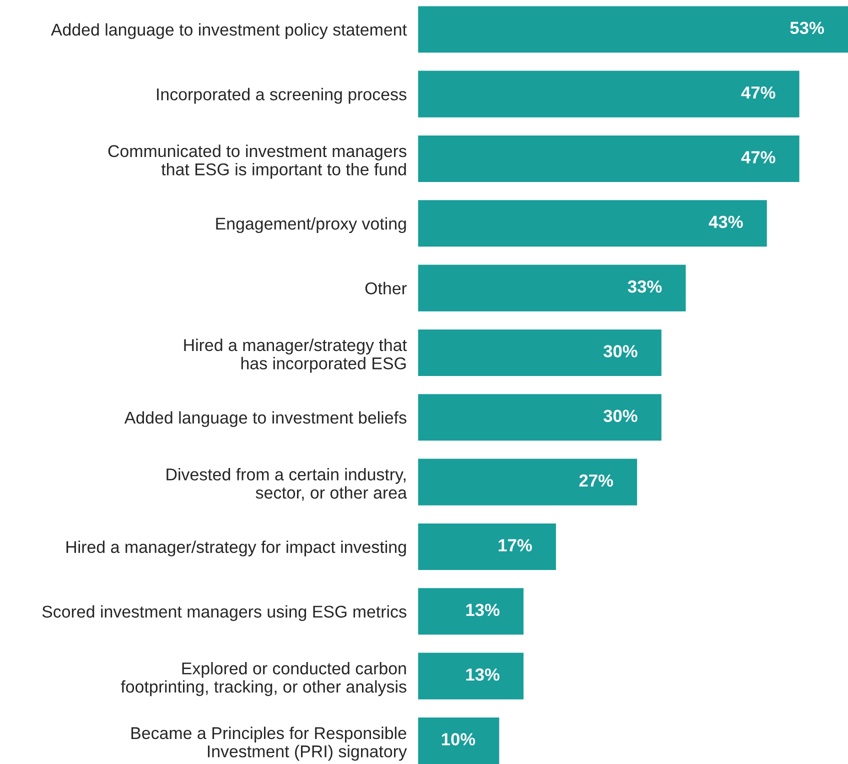  What do you see at coordinates (807, 28) in the screenshot?
I see `data-label: 53%` at bounding box center [807, 28].